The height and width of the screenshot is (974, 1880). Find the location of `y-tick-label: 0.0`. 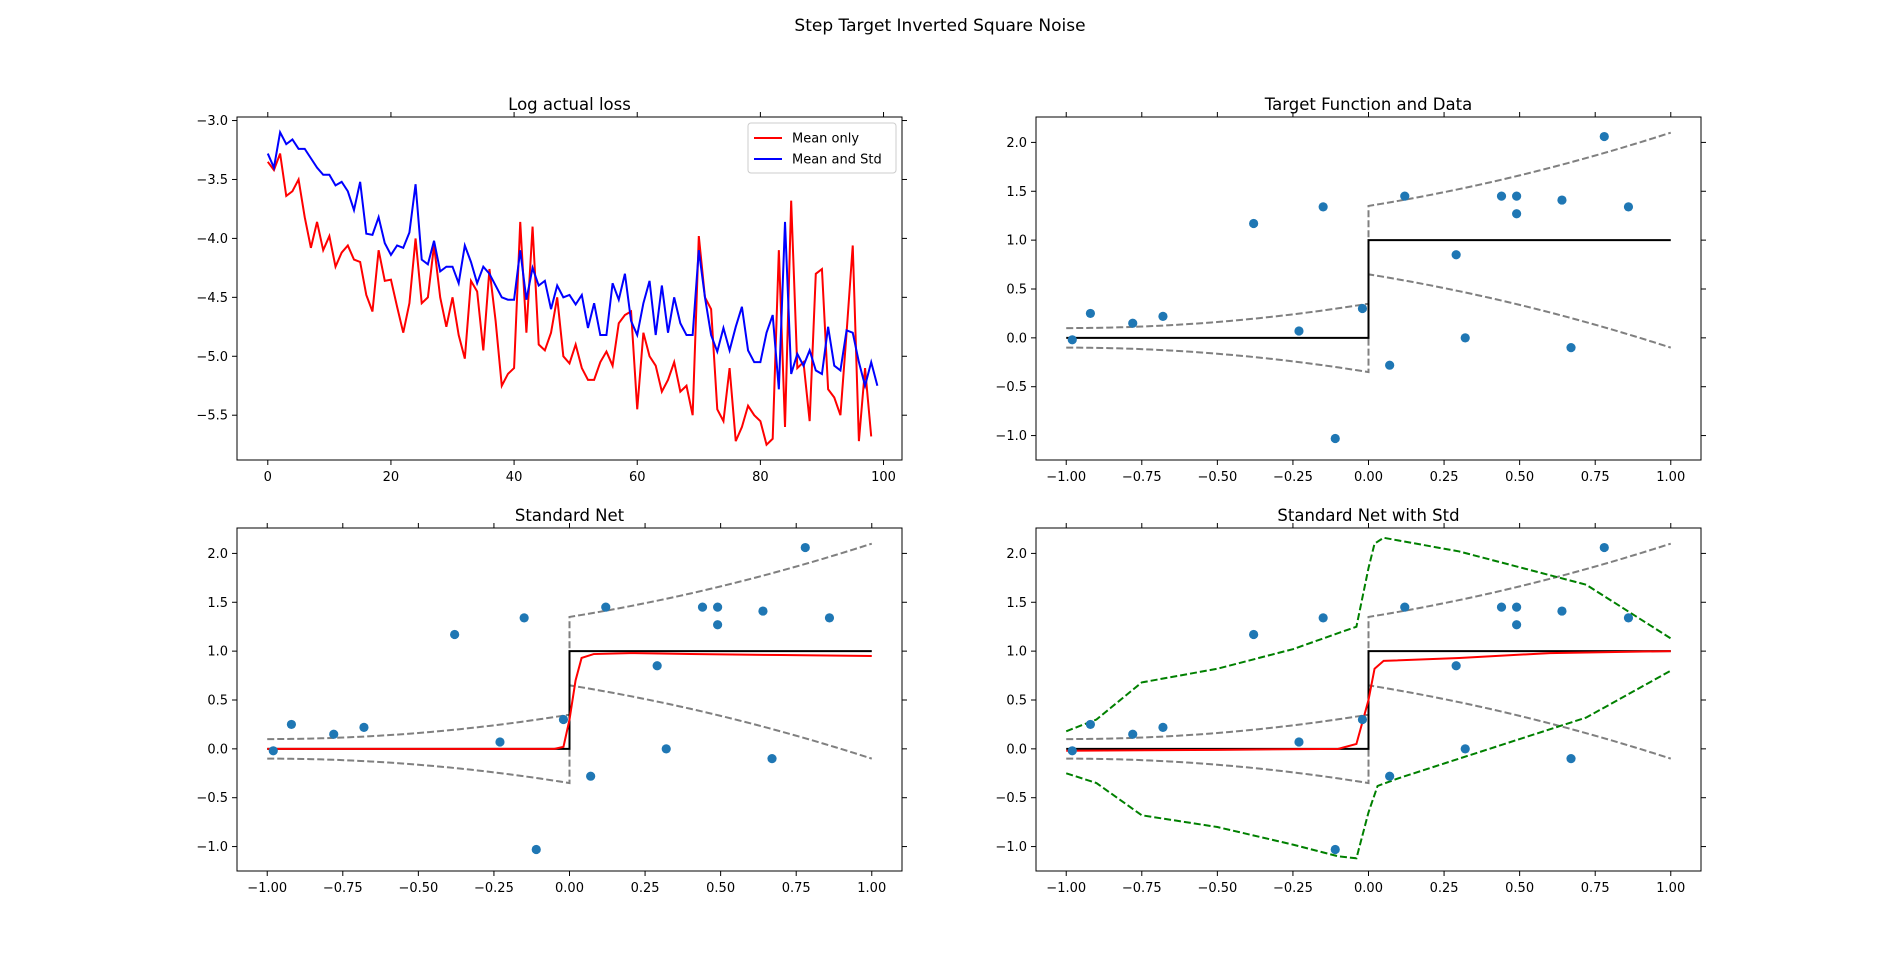

y-tick-label: 0.0 is located at coordinates (1016, 749).